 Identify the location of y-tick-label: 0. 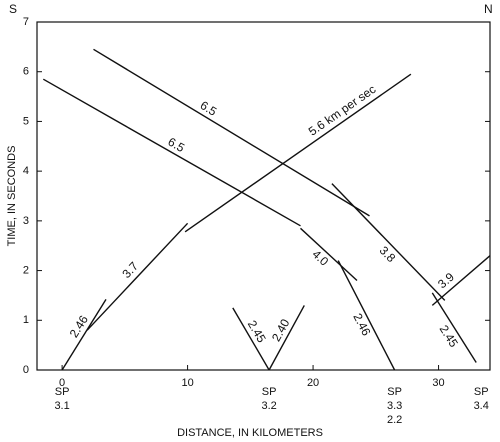
(26, 370).